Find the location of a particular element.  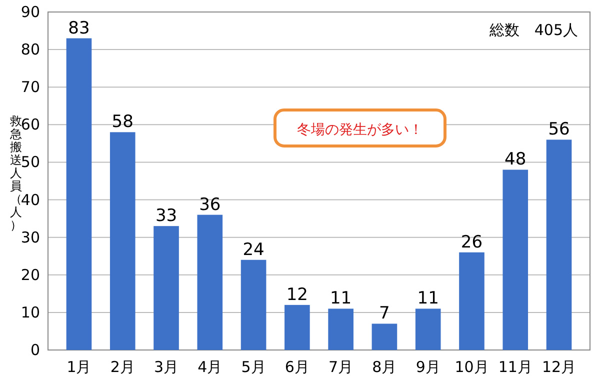

annotation: 総数 405人 is located at coordinates (533, 30).